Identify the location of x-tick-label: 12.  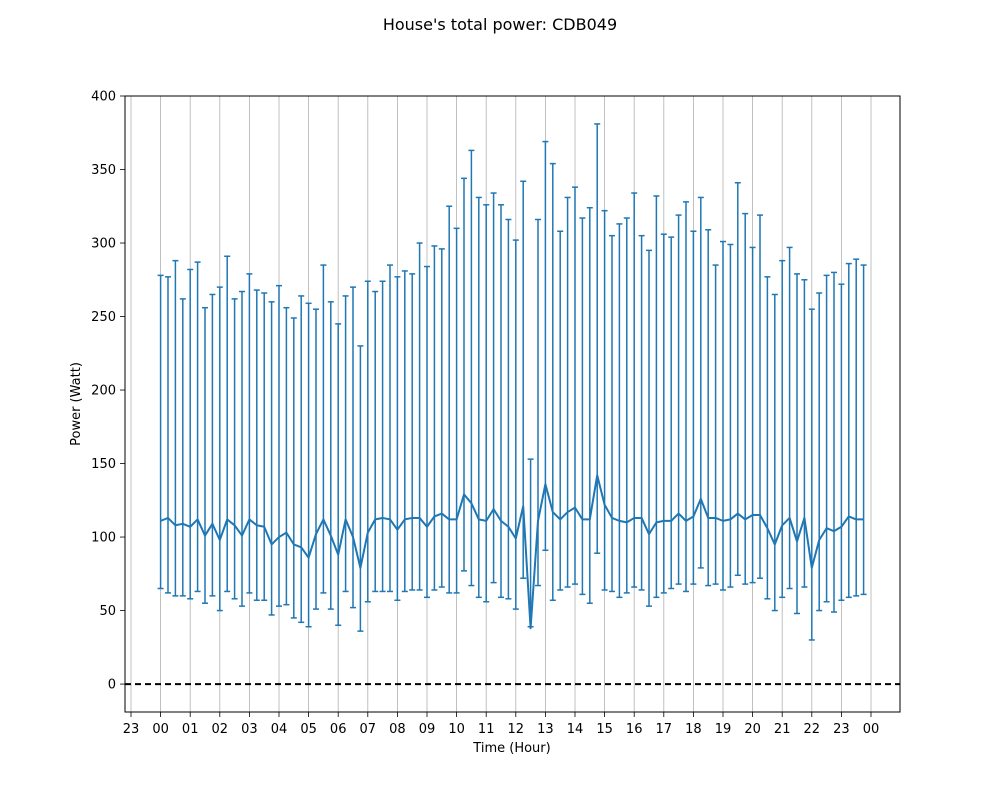
(516, 729).